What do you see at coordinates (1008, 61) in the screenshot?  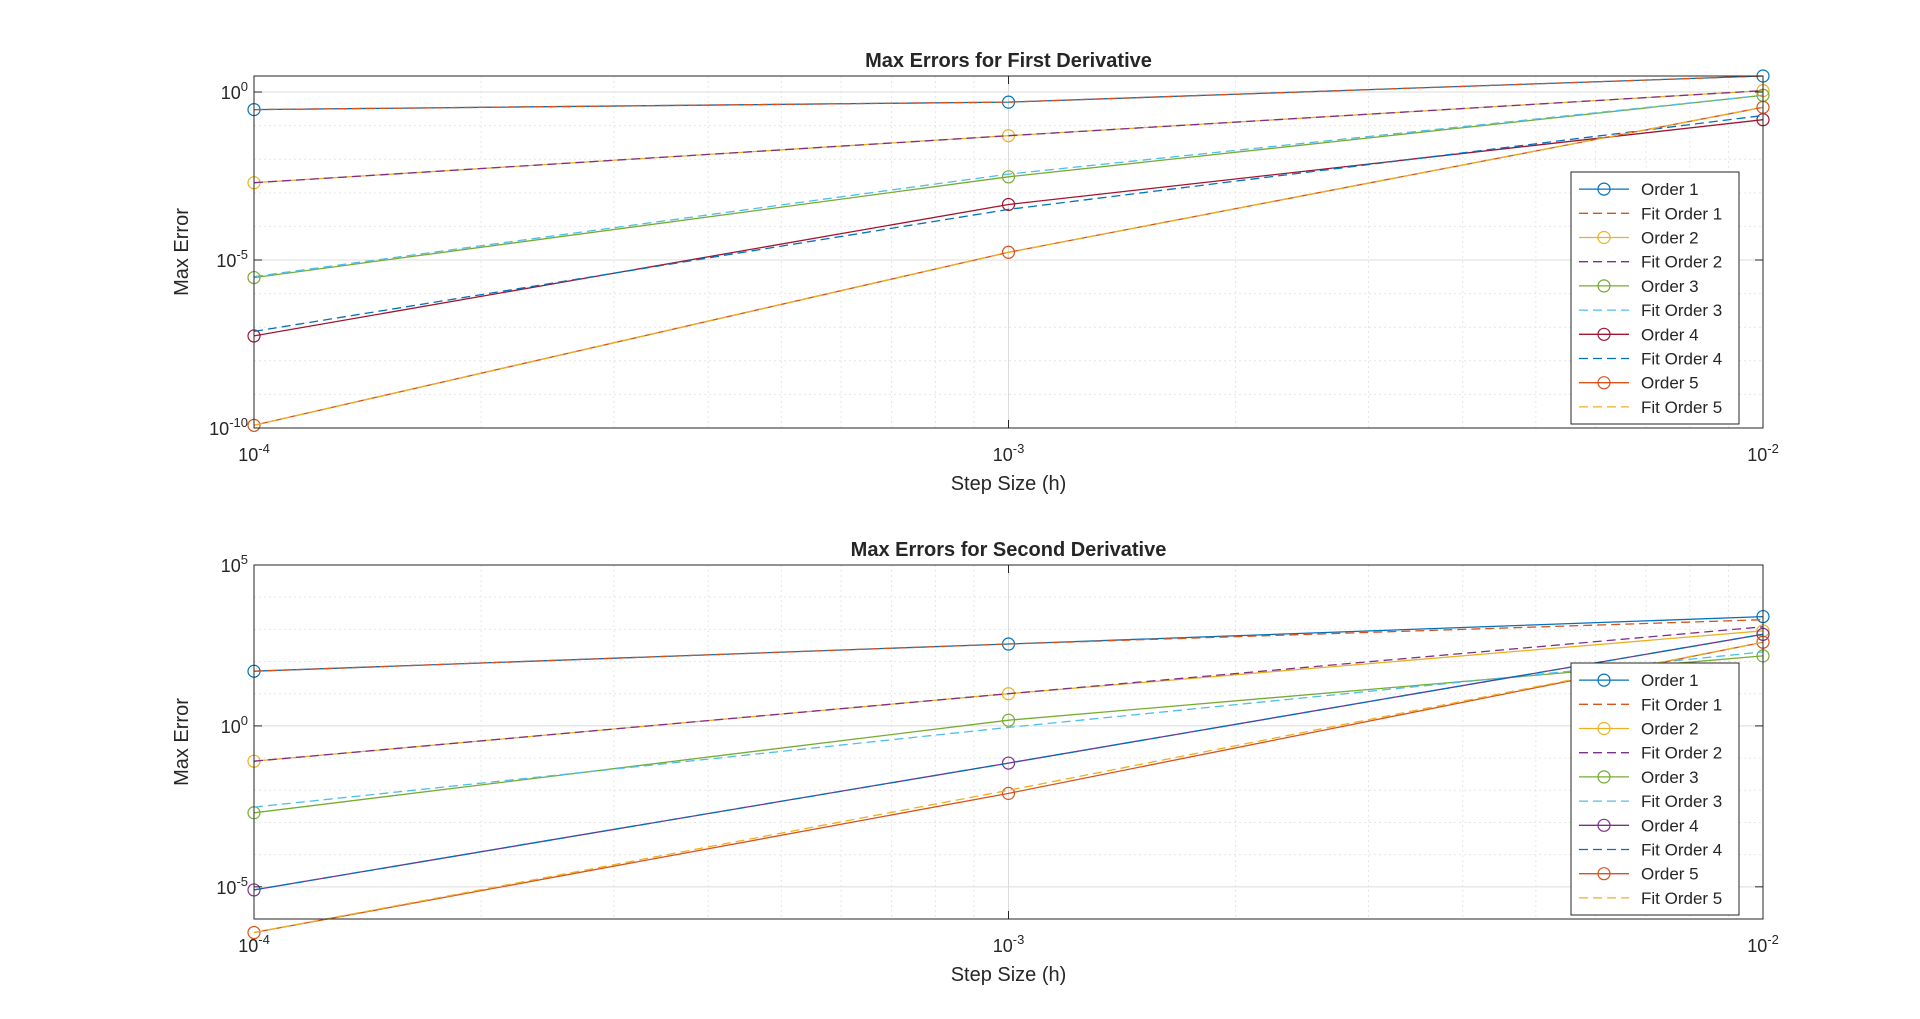 I see `chart-title: Max Errors for First Derivative` at bounding box center [1008, 61].